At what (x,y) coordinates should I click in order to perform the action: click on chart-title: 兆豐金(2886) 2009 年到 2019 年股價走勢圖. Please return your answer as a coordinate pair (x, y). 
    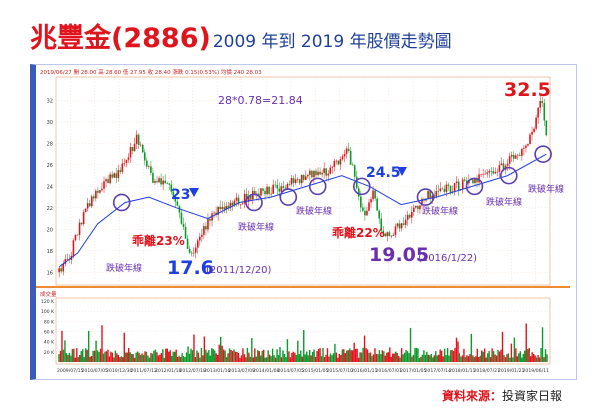
    Looking at the image, I should click on (241, 35).